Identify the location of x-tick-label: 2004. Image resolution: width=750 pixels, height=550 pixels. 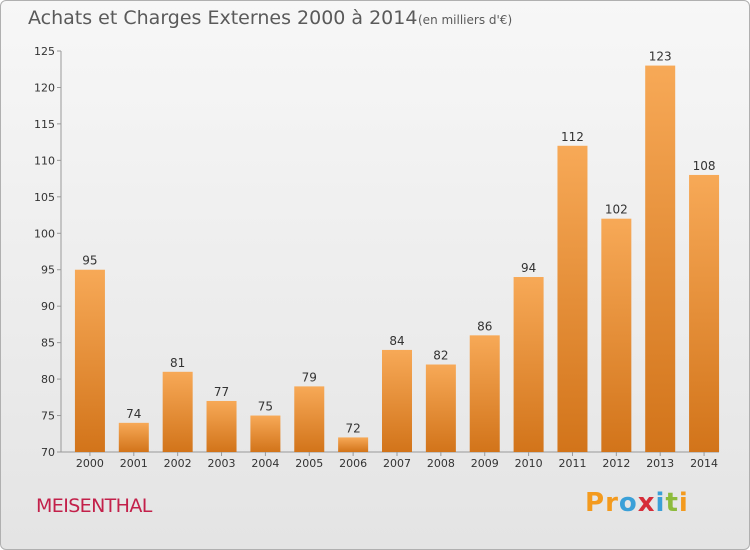
(265, 463).